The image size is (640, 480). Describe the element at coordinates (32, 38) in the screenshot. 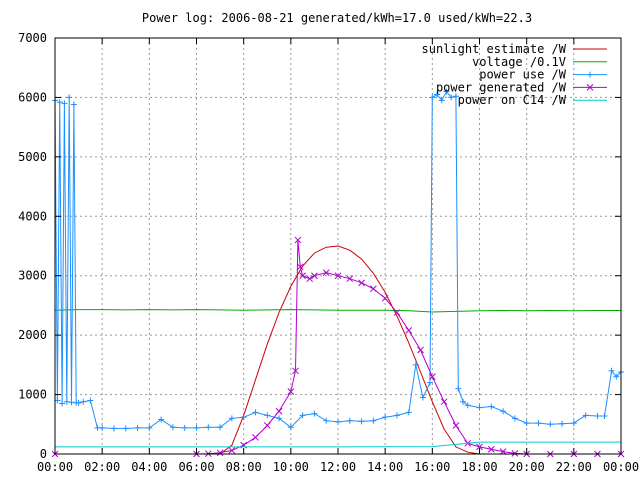

I see `y-tick-label: 7000` at that location.